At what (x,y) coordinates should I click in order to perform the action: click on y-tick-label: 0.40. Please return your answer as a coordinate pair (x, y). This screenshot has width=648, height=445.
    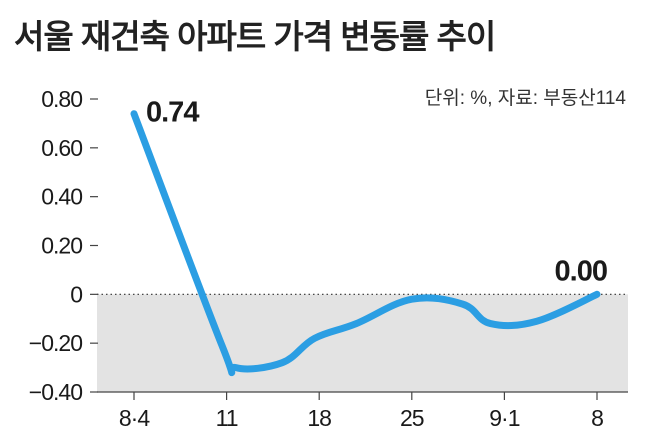
    Looking at the image, I should click on (61, 197).